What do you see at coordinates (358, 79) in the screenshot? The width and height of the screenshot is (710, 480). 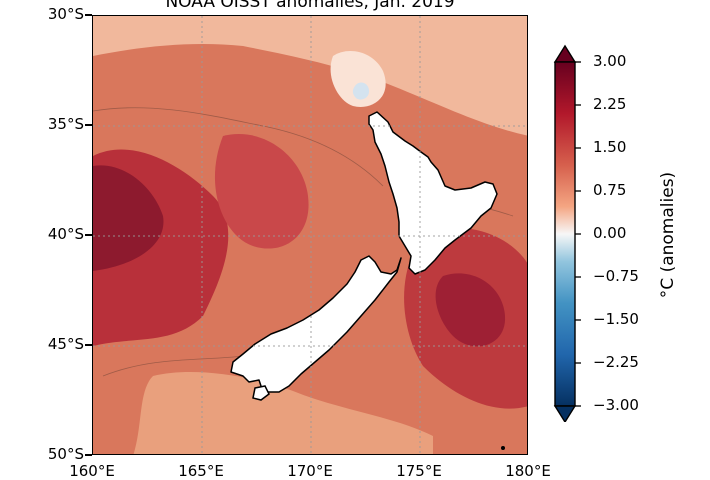 I see `anomaly-field-near-zero` at bounding box center [358, 79].